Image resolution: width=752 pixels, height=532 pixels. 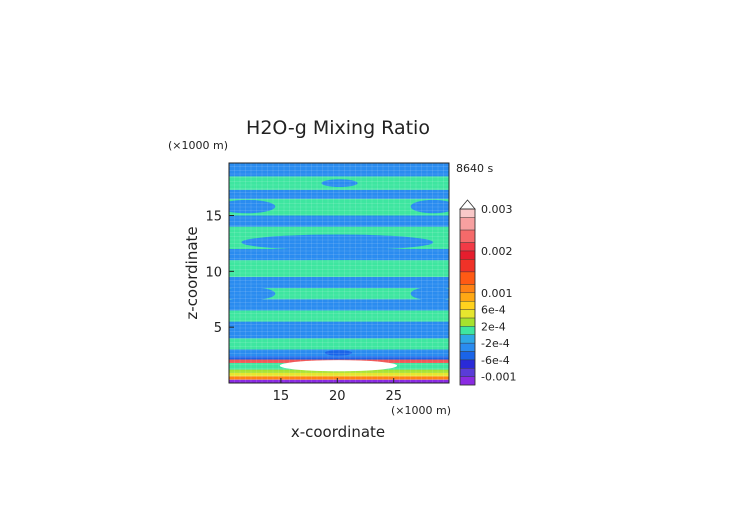 I want to click on plot-area, so click(x=339, y=273).